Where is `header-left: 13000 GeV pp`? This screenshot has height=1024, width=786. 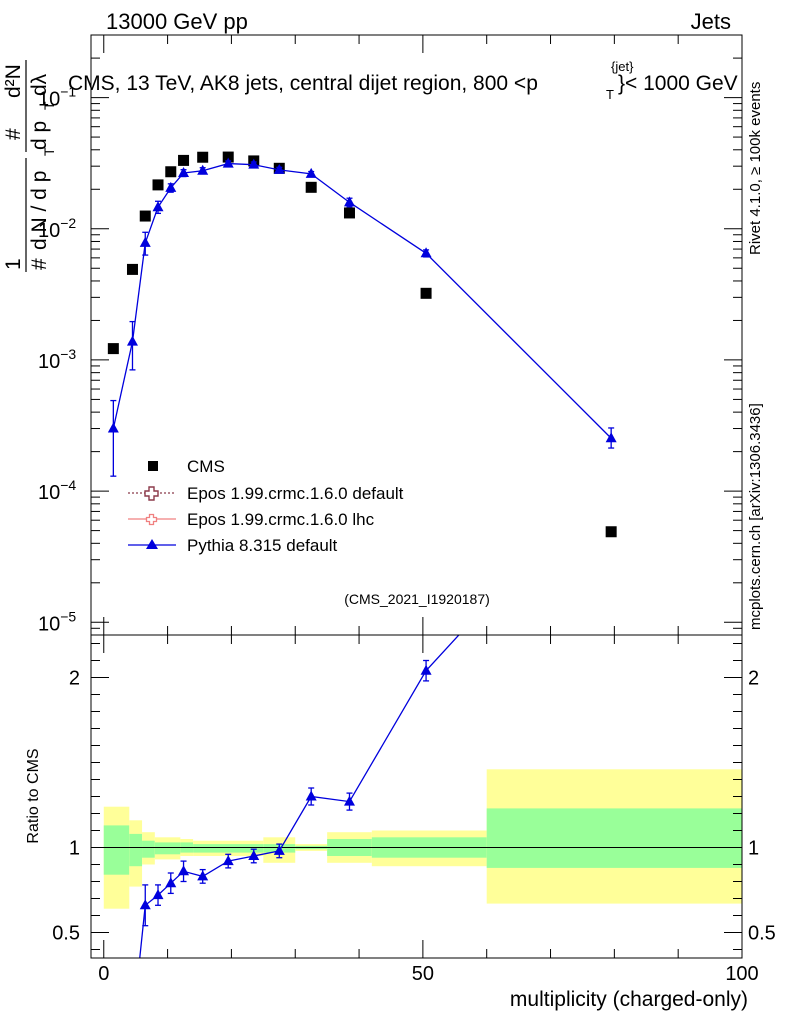 header-left: 13000 GeV pp is located at coordinates (177, 21).